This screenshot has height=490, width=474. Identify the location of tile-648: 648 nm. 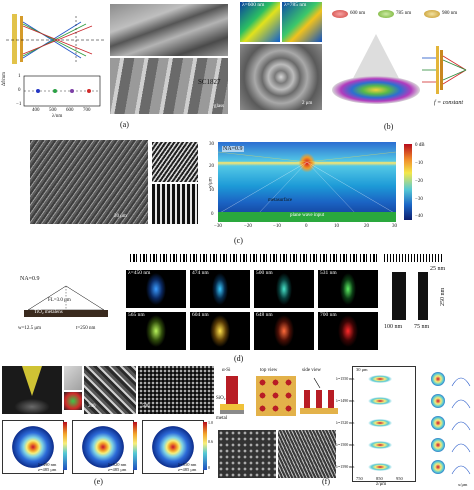
(284, 331).